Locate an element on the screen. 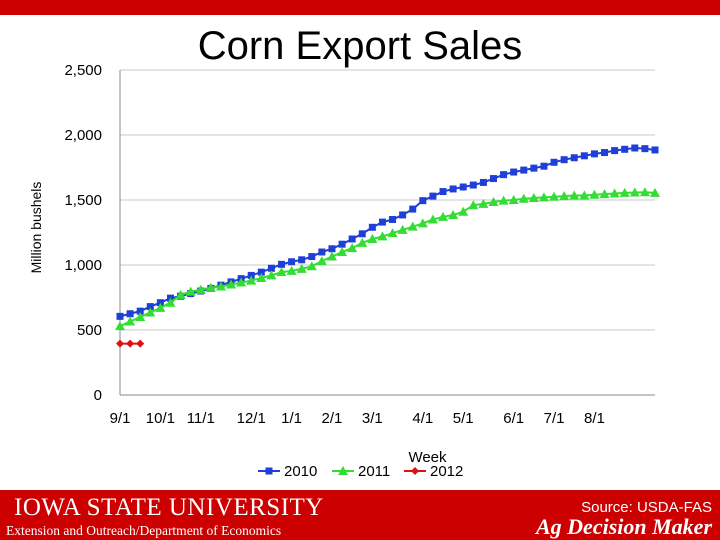 The image size is (720, 540). x-tick-label: 3/1 is located at coordinates (372, 418).